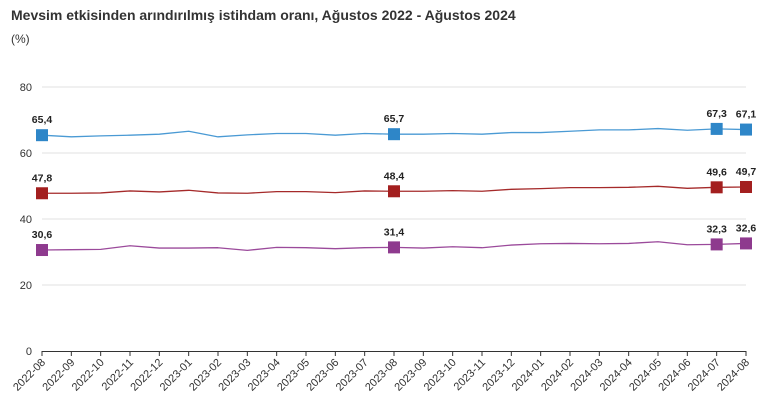  What do you see at coordinates (716, 229) in the screenshot?
I see `series-3-data-label: 32,3` at bounding box center [716, 229].